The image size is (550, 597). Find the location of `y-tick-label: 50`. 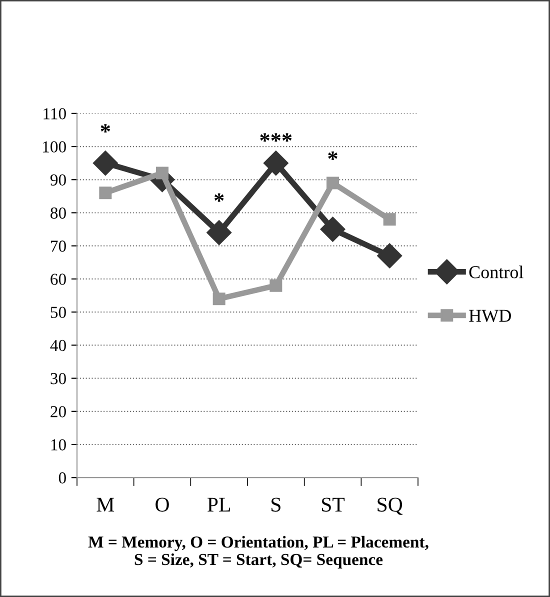

y-tick-label: 50 is located at coordinates (58, 312).